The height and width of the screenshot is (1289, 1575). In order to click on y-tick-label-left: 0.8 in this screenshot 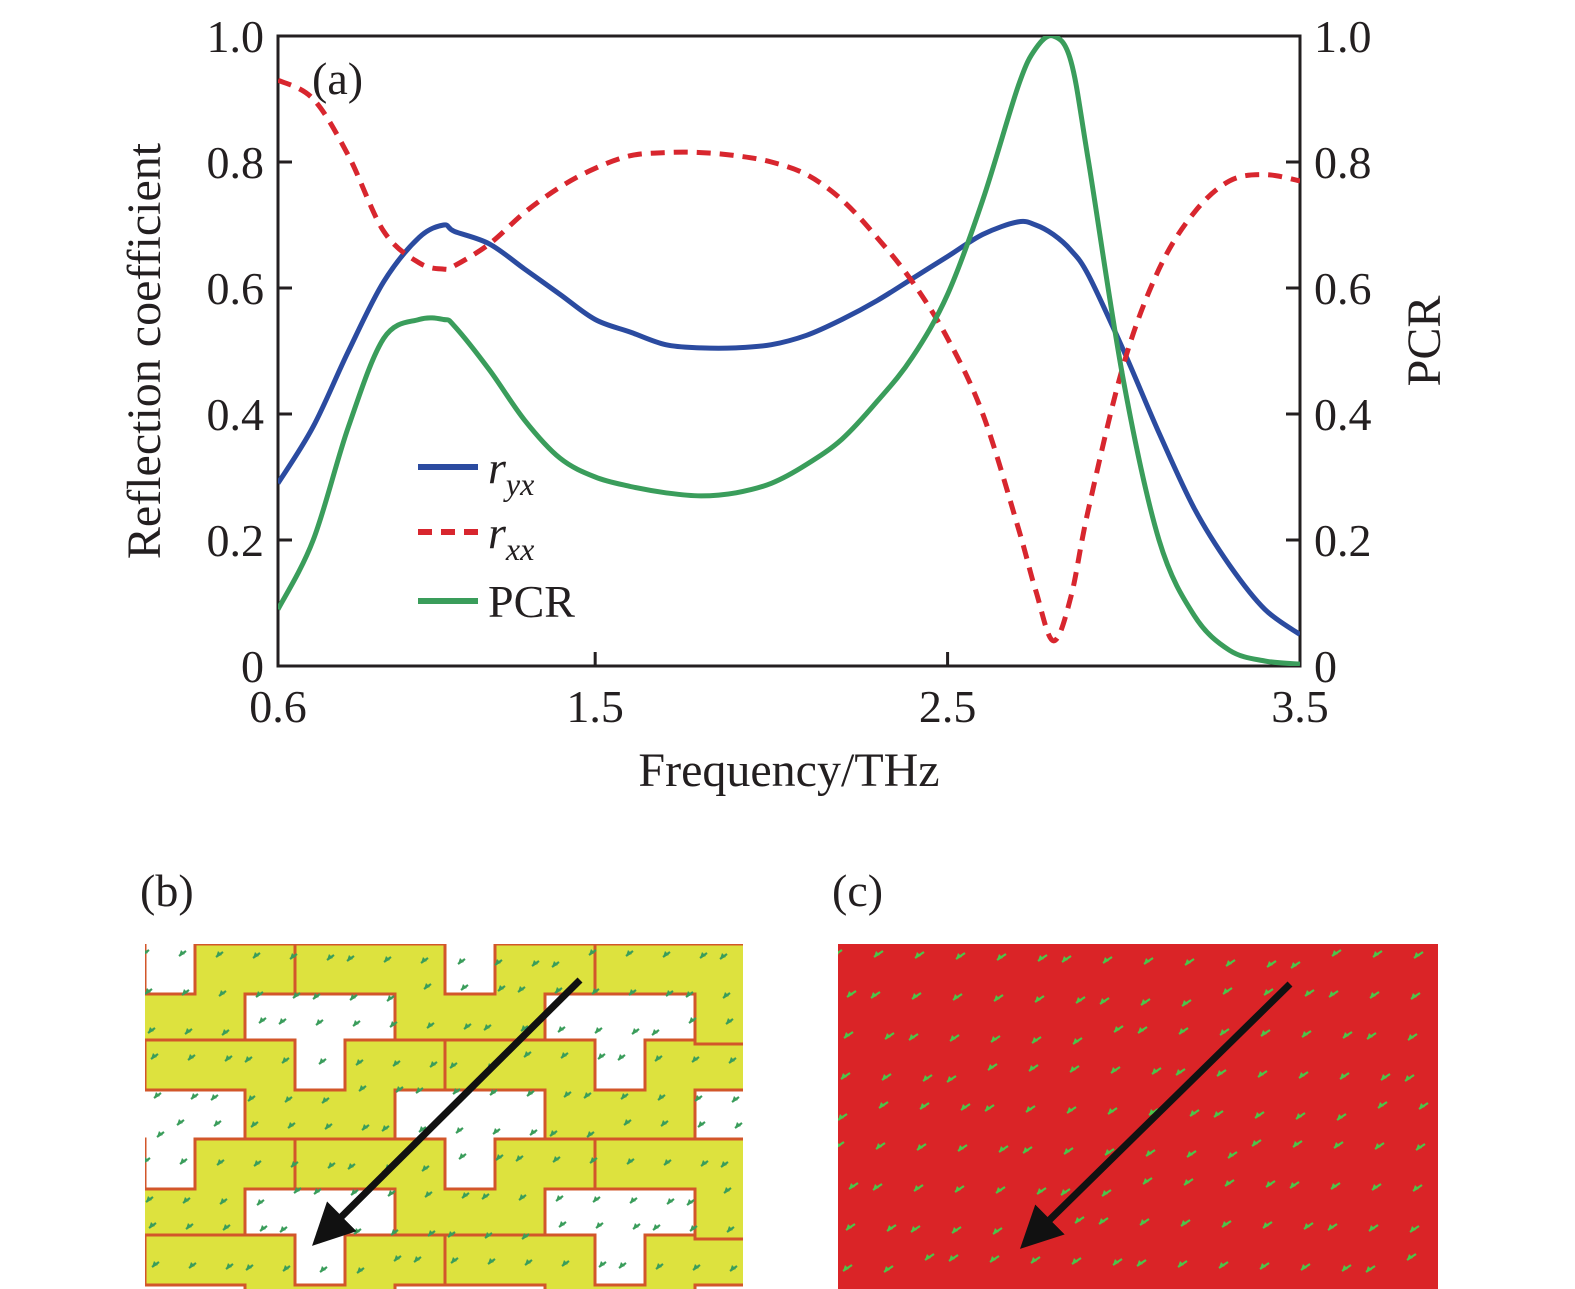, I will do `click(236, 162)`.